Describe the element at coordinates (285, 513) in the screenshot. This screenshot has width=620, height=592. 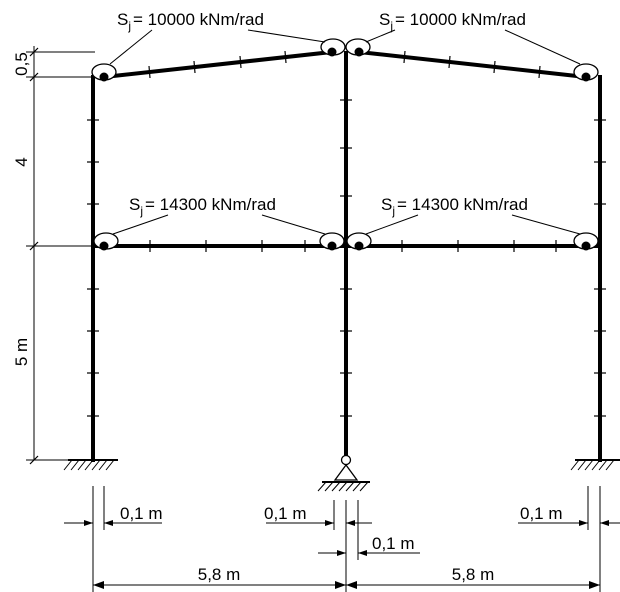
I see `dim-offset-middle-top: 0,1 m` at that location.